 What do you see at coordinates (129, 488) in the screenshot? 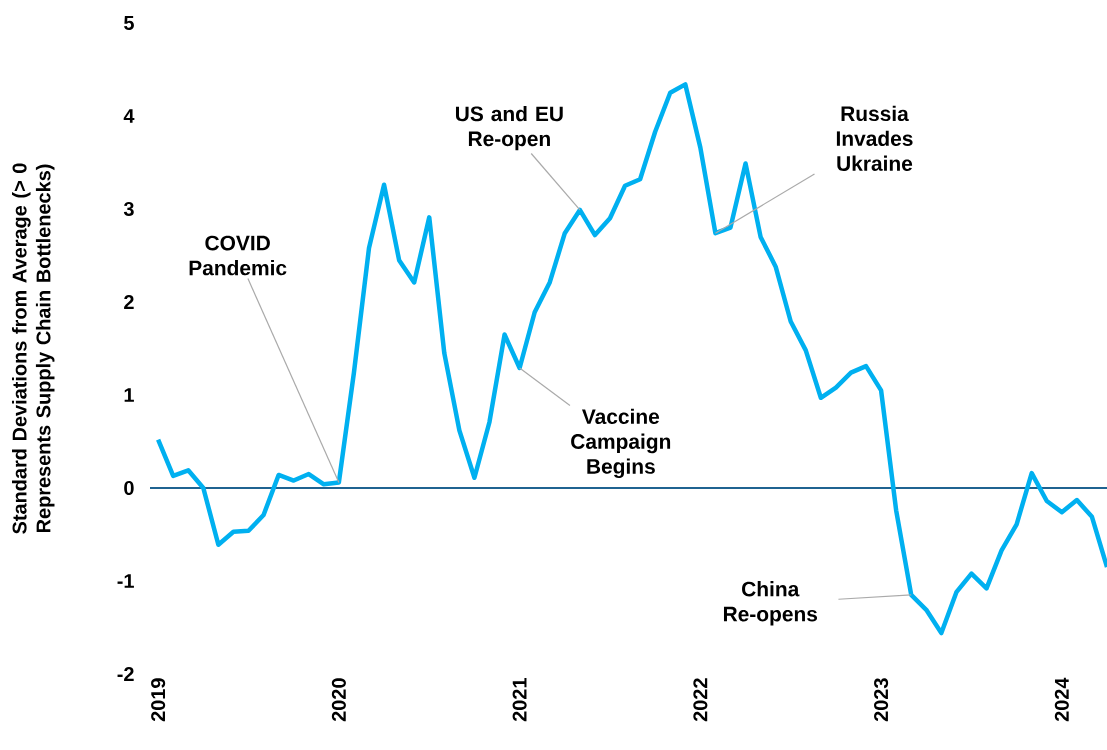
I see `y-tick-label: 0` at bounding box center [129, 488].